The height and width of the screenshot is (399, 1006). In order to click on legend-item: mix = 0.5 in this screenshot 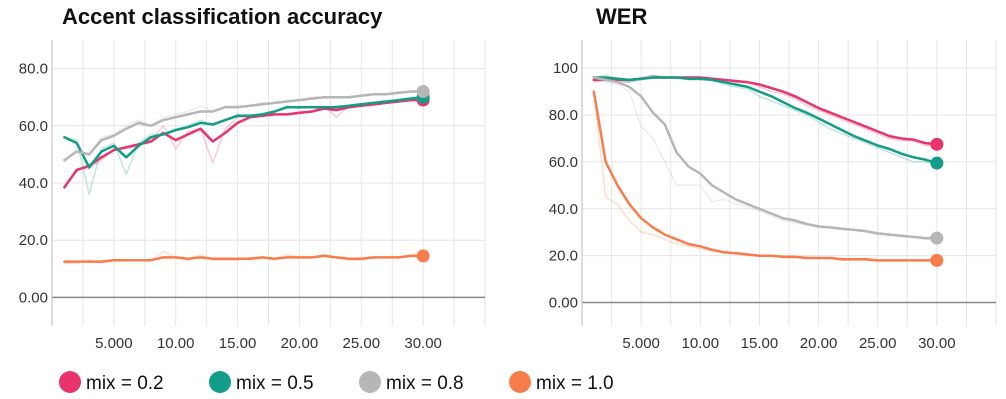, I will do `click(261, 382)`.